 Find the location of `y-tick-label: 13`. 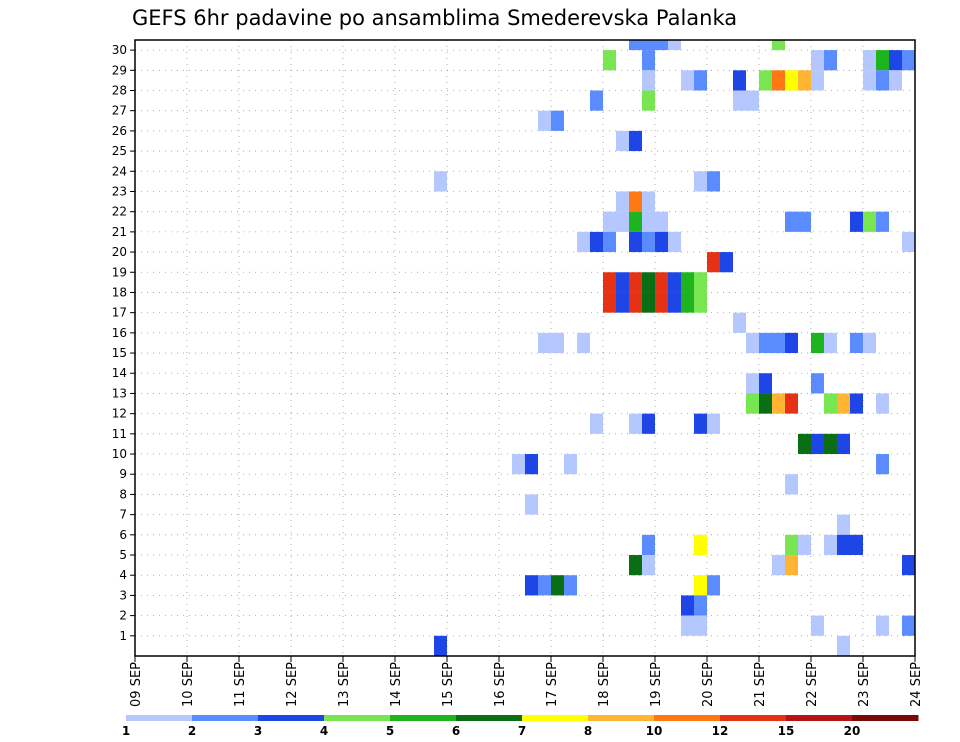

y-tick-label: 13 is located at coordinates (119, 393).